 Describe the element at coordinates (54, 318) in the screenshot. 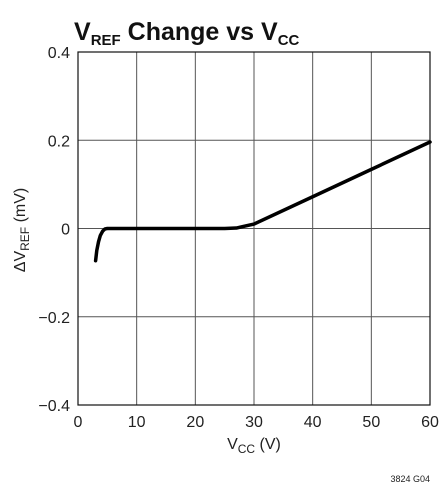

I see `y-tick-label: −0.2` at that location.